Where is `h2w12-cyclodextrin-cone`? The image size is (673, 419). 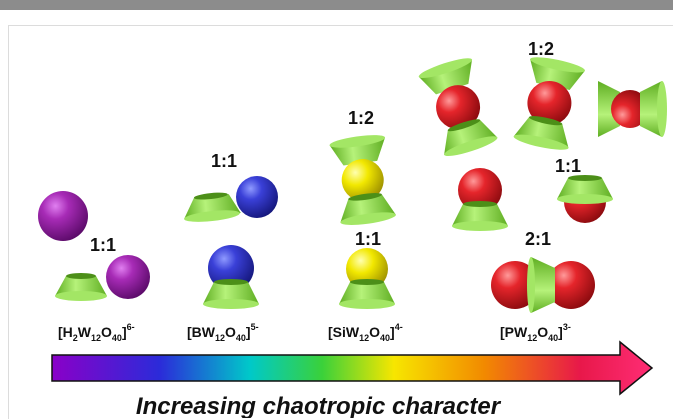 h2w12-cyclodextrin-cone is located at coordinates (81, 287).